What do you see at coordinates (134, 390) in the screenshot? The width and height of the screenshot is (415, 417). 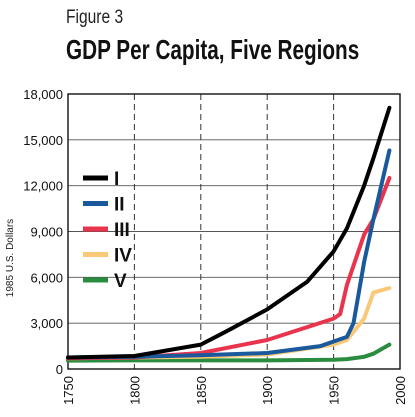 I see `x-tick-label: 1800` at bounding box center [134, 390].